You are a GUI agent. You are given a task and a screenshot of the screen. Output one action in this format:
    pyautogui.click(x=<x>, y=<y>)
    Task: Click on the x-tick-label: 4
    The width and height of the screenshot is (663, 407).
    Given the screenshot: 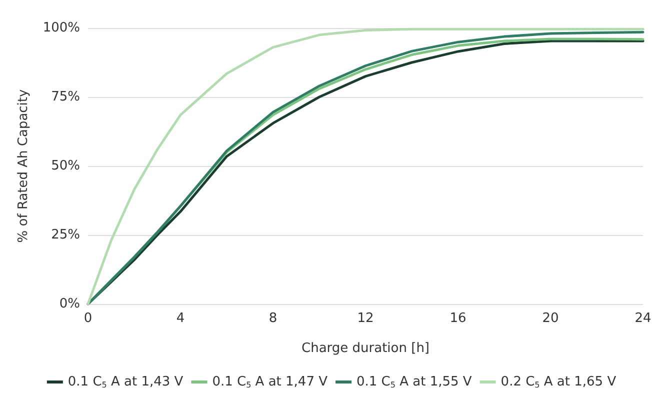 What is the action you would take?
    pyautogui.click(x=180, y=318)
    